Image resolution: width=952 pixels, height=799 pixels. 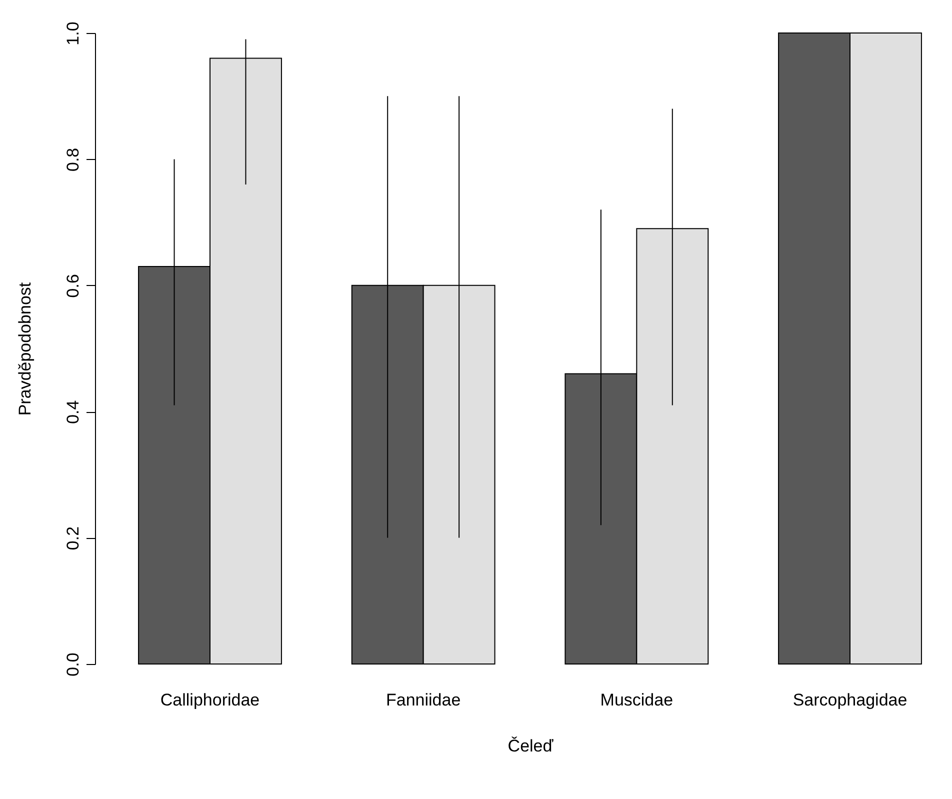 I want to click on y-tick-label: 1.0, so click(x=73, y=34).